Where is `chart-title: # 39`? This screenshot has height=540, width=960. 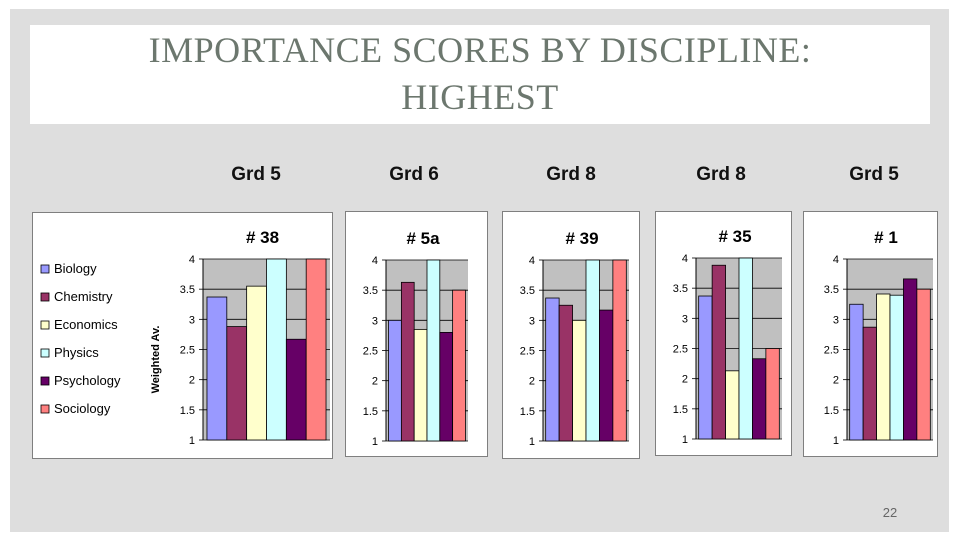 chart-title: # 39 is located at coordinates (581, 238).